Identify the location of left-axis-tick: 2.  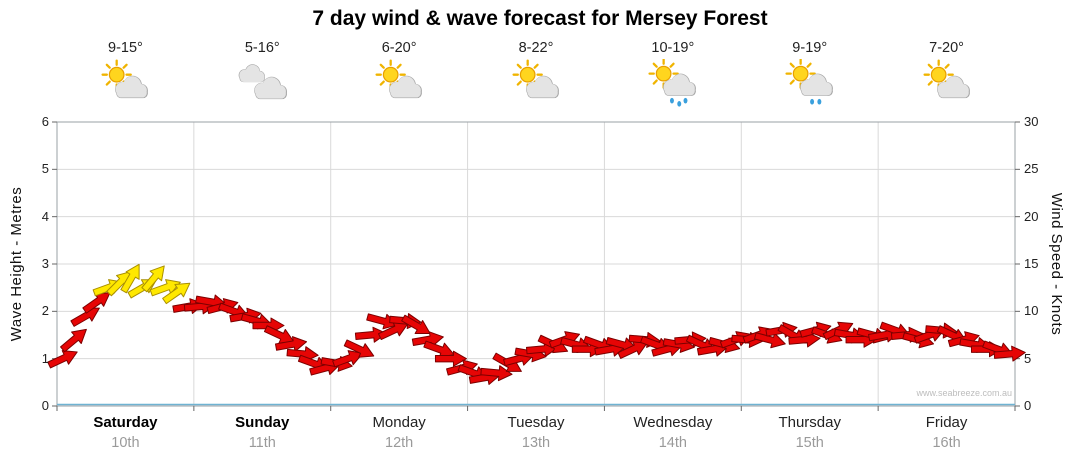
(45, 311).